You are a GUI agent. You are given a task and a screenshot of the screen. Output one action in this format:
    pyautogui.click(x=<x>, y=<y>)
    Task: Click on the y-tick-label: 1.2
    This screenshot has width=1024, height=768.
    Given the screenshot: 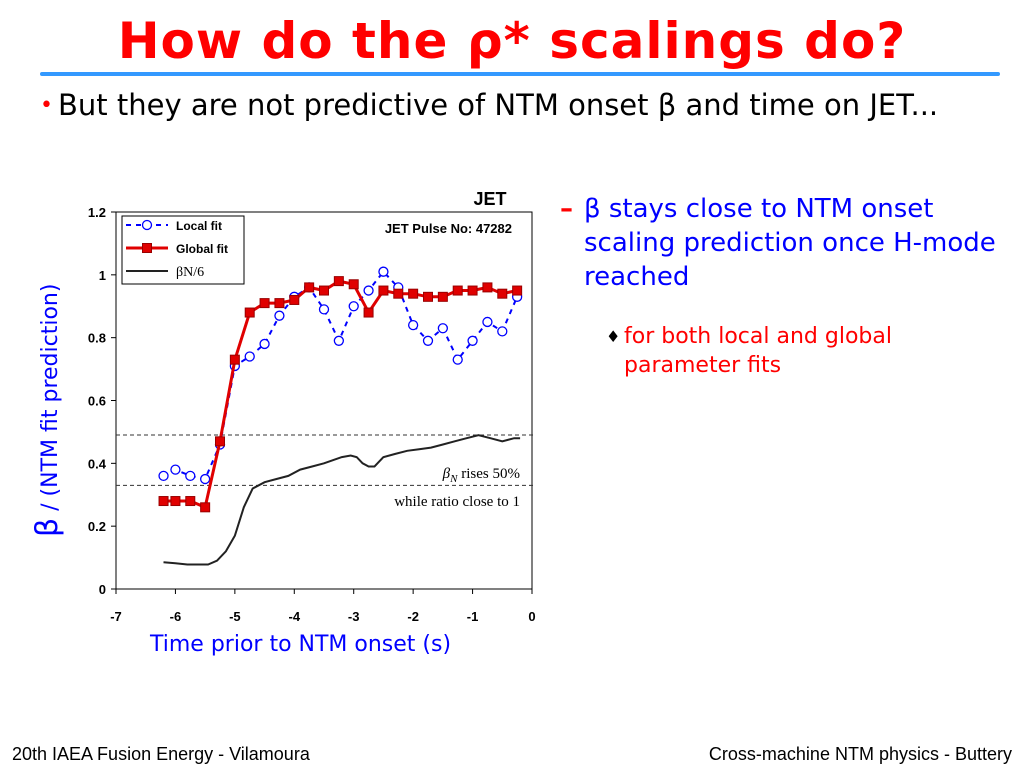 What is the action you would take?
    pyautogui.click(x=97, y=212)
    